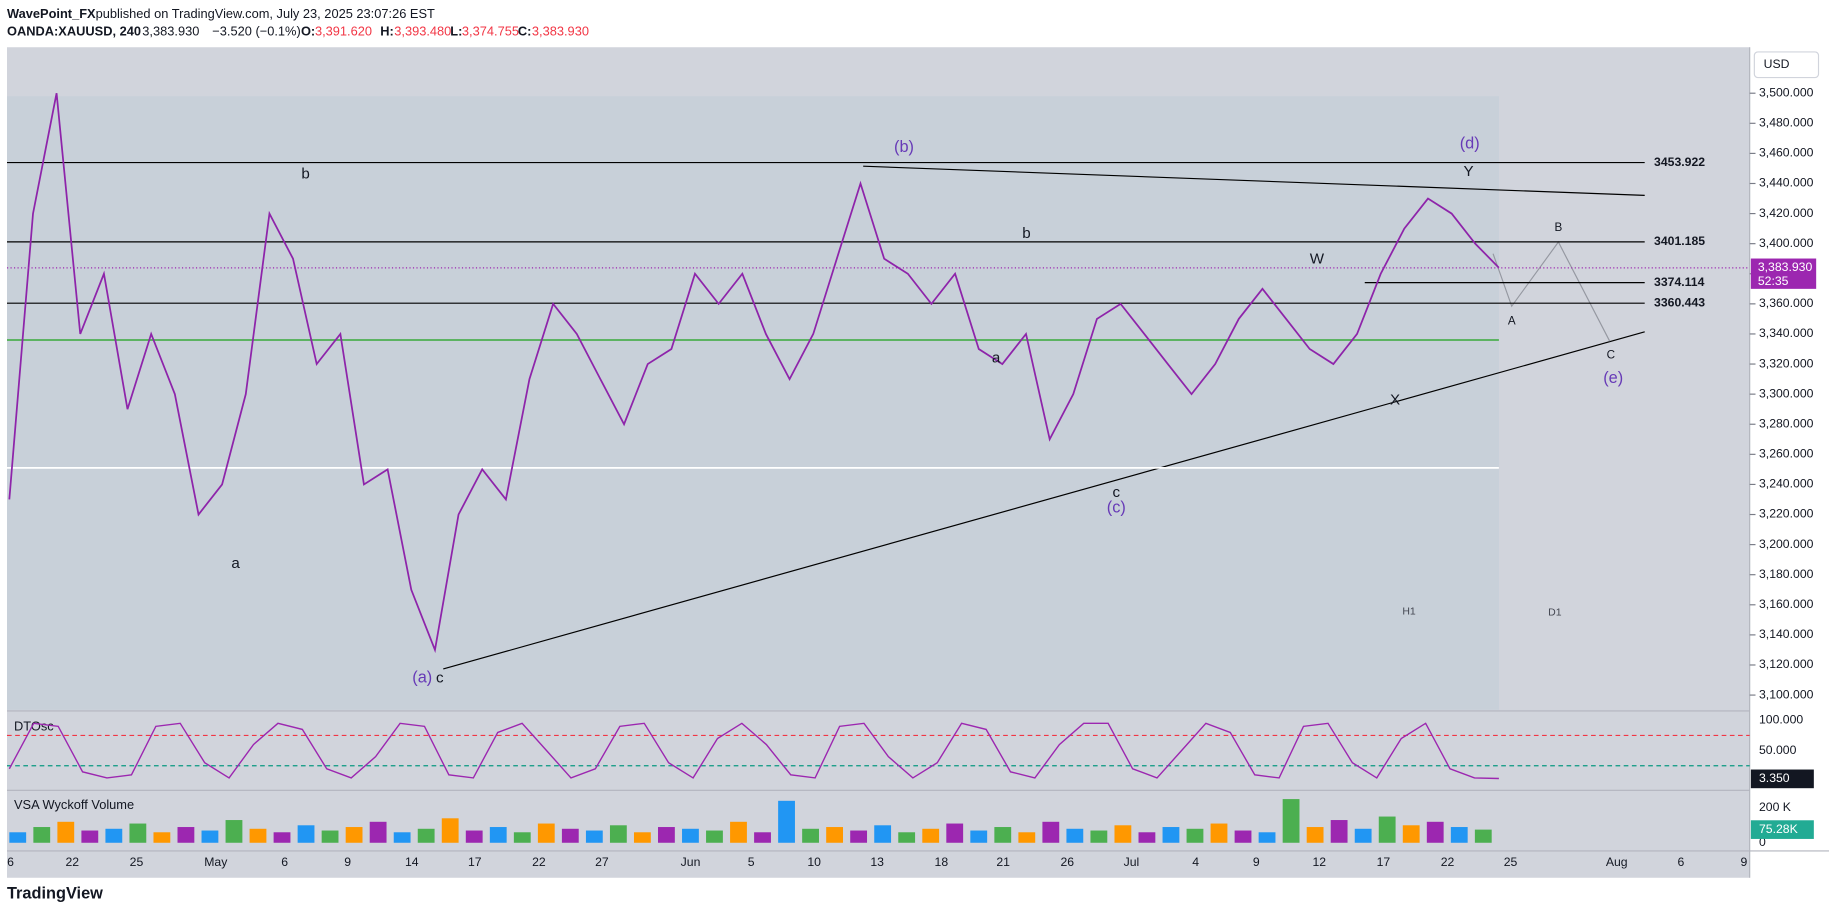  I want to click on last-price: 3,383.930, so click(1785, 267).